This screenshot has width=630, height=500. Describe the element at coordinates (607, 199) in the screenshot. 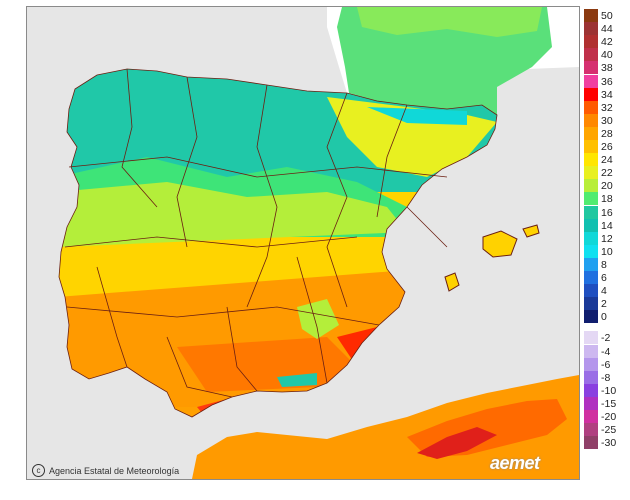

I see `legend-label-warm-14: 18` at that location.